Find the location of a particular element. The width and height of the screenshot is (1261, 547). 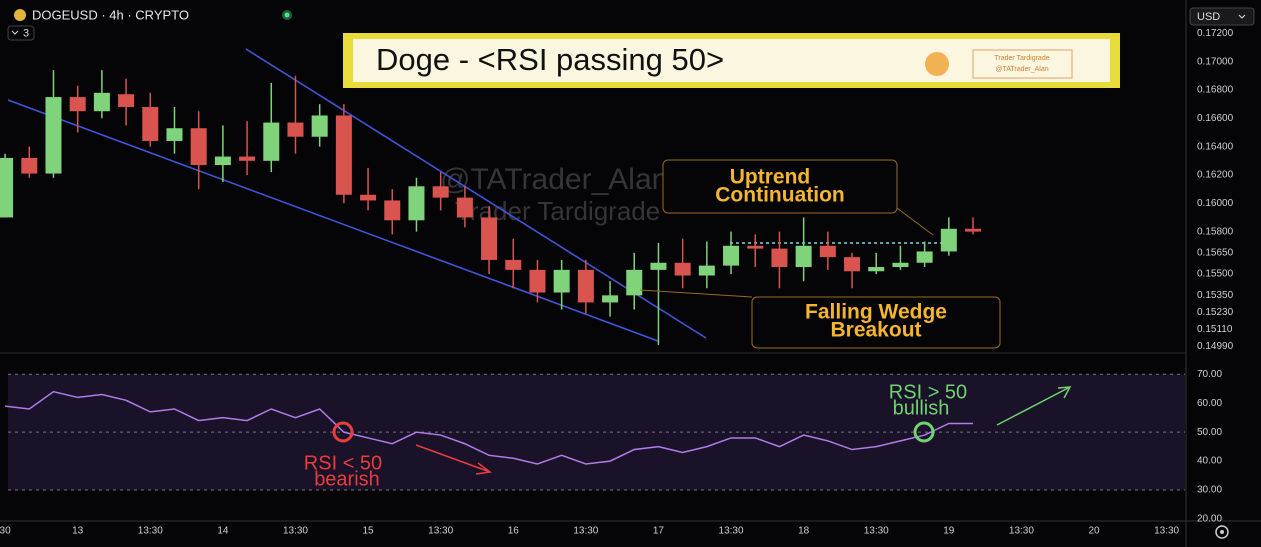

status-dot-inner is located at coordinates (287, 15).